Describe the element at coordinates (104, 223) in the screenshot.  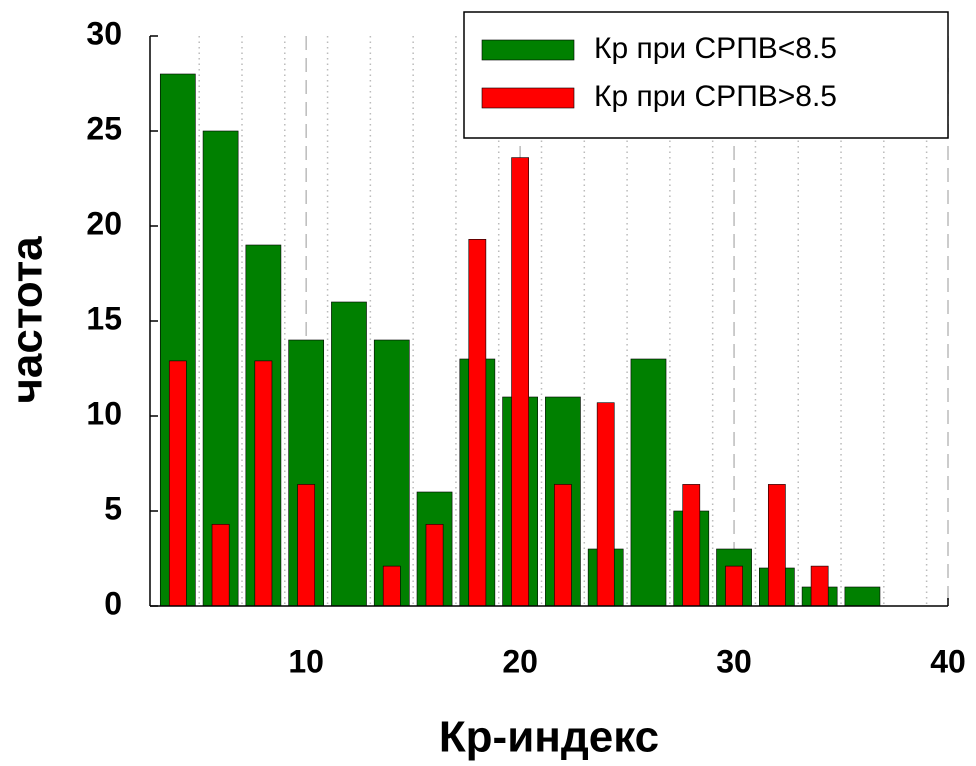
I see `y-tick-label: 20` at that location.